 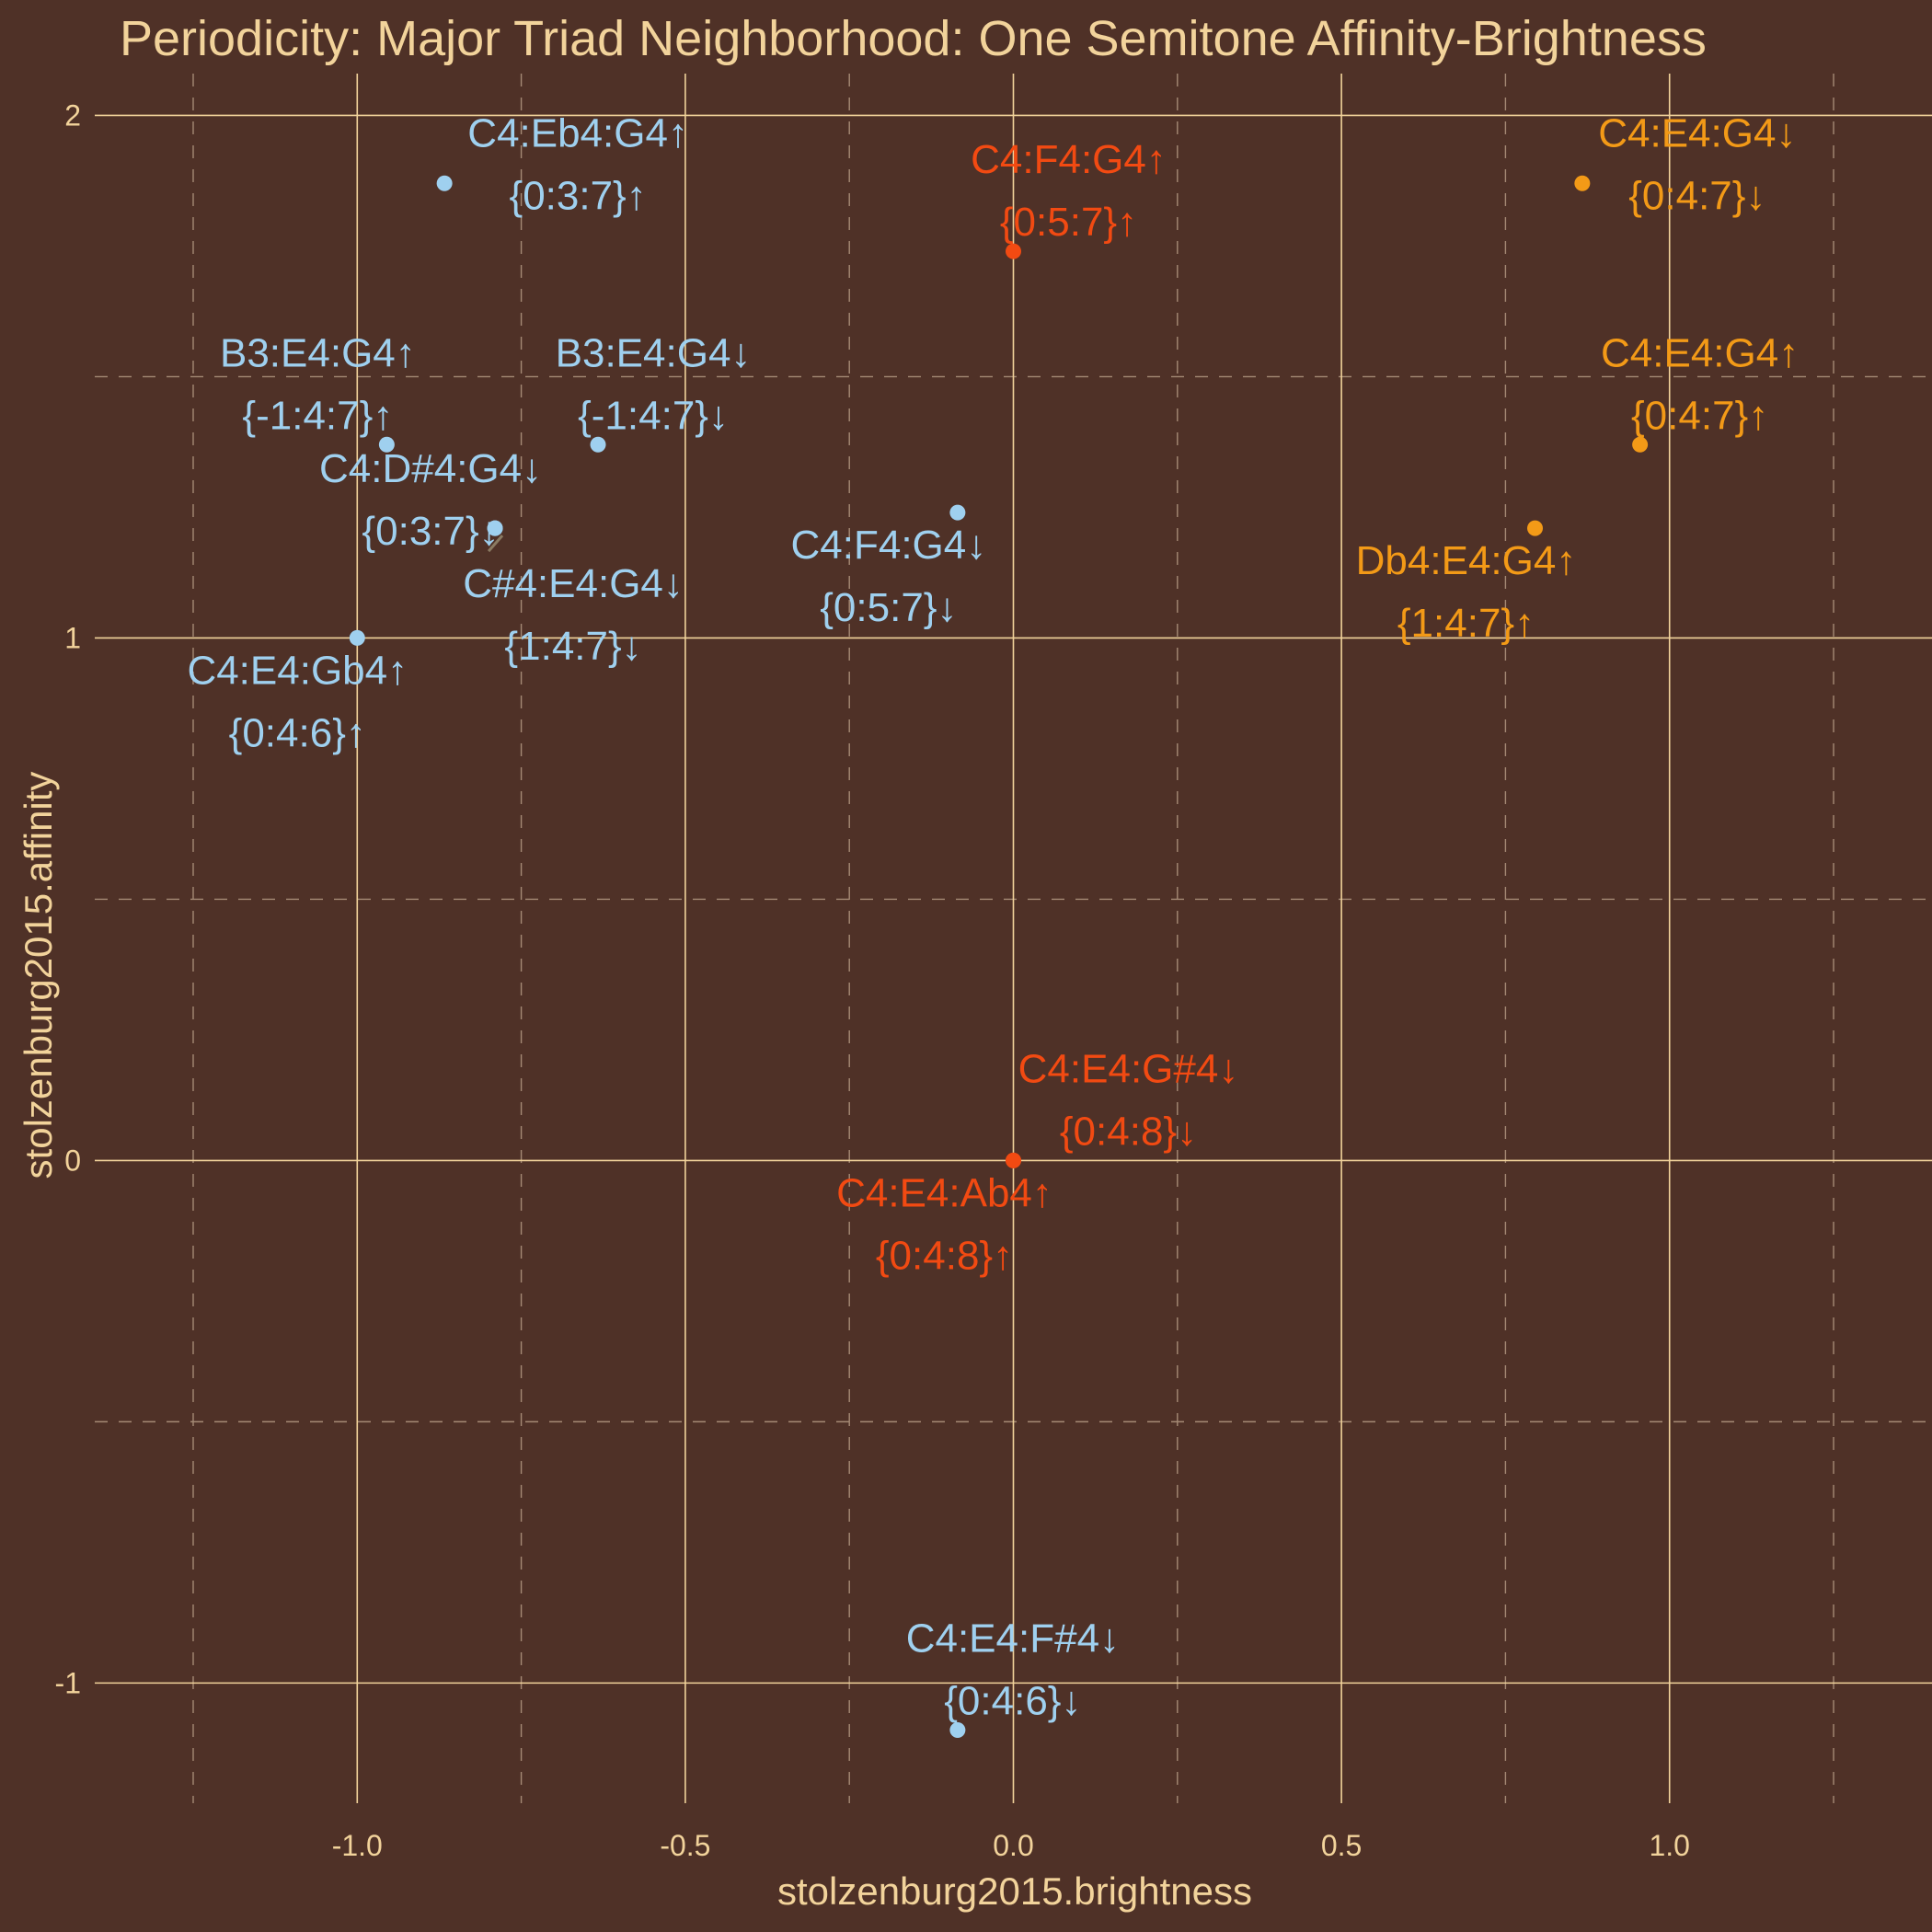 What do you see at coordinates (430, 531) in the screenshot?
I see `point-label-set: {0:3:7}↓` at bounding box center [430, 531].